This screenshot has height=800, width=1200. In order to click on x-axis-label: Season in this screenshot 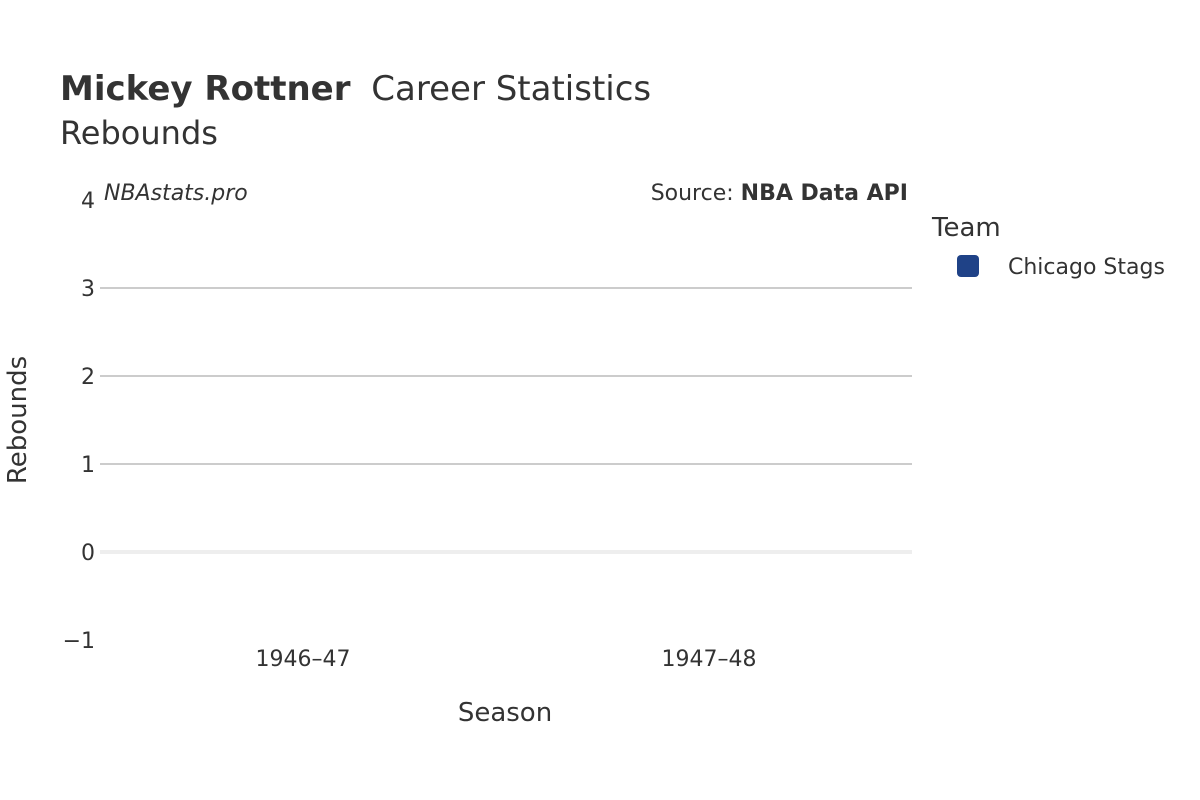, I will do `click(505, 713)`.